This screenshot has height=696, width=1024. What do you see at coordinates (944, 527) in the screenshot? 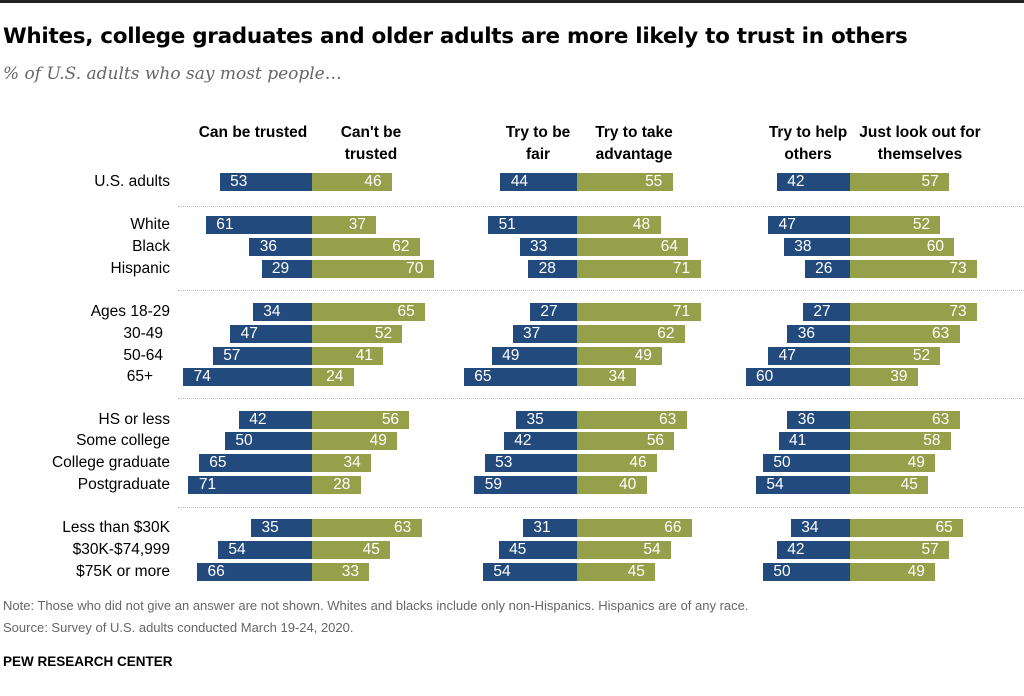
I see `bar-right-label: 65` at bounding box center [944, 527].